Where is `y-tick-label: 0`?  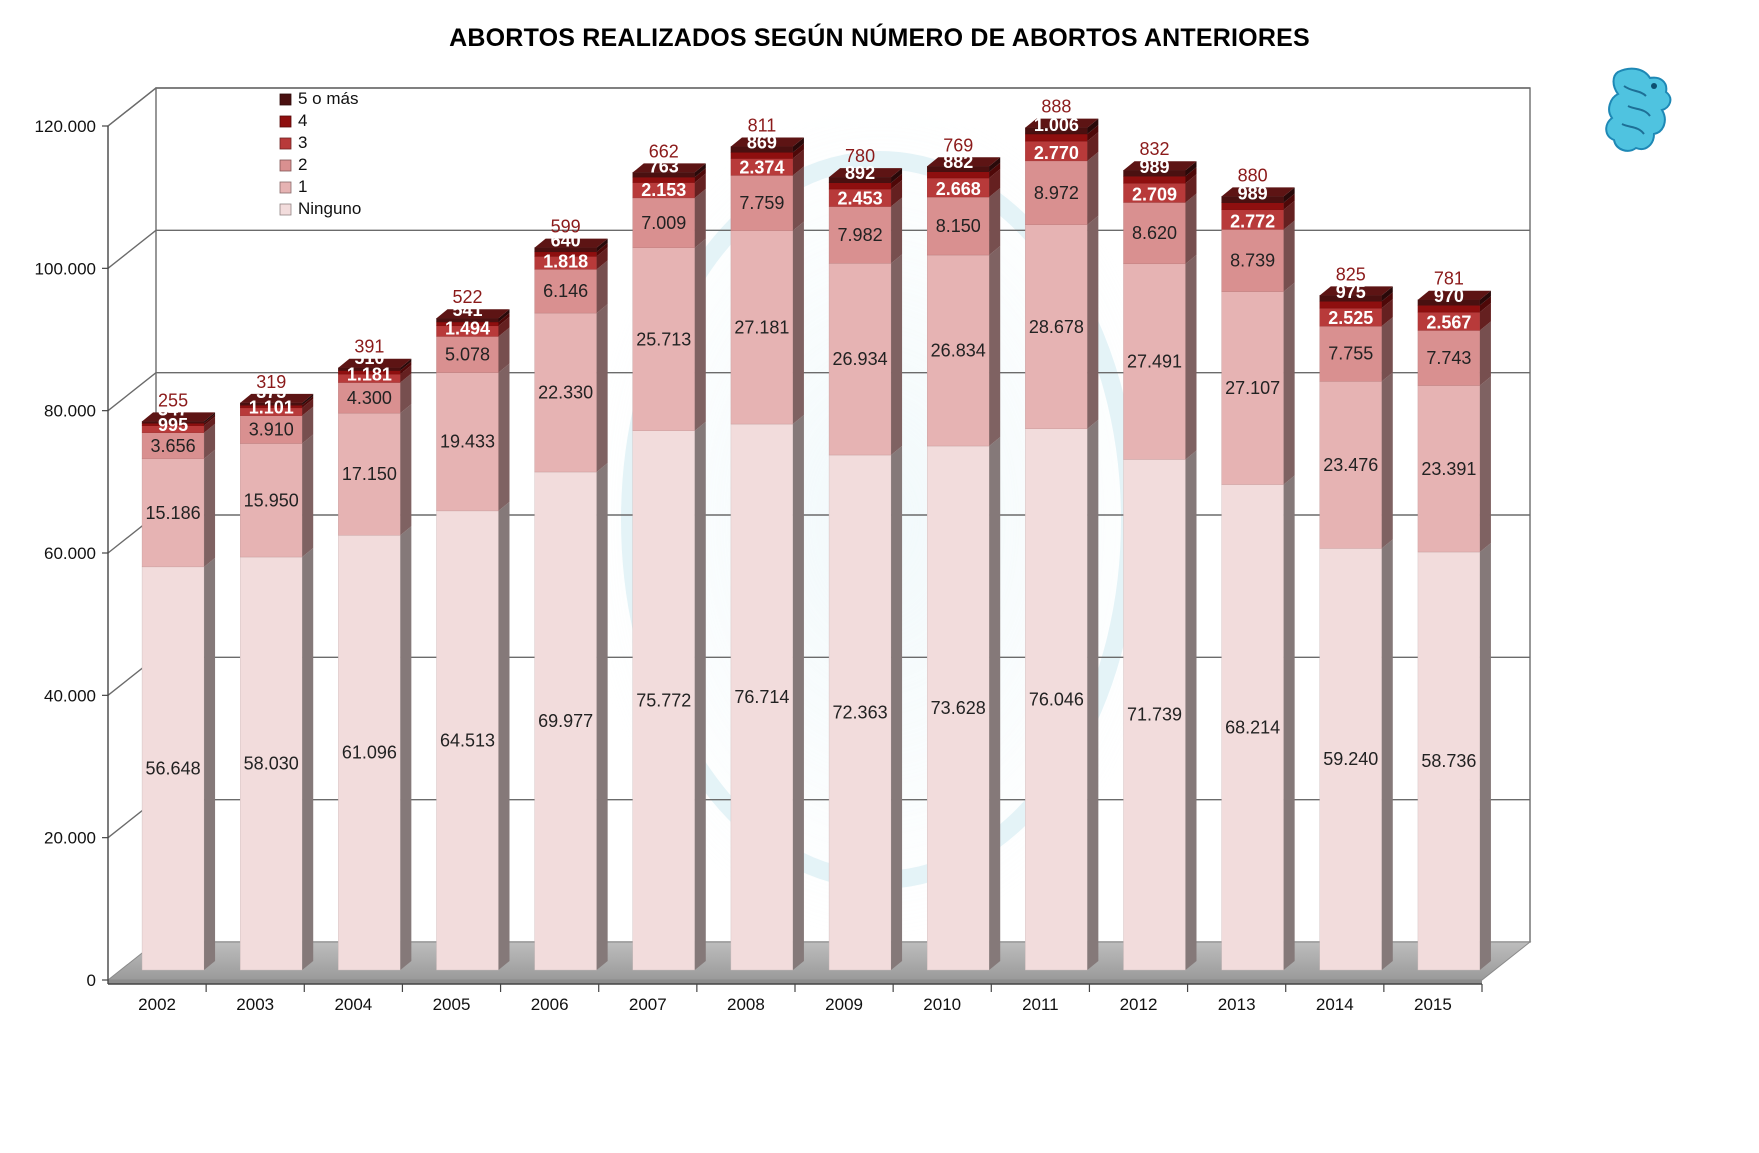 y-tick-label: 0 is located at coordinates (91, 980).